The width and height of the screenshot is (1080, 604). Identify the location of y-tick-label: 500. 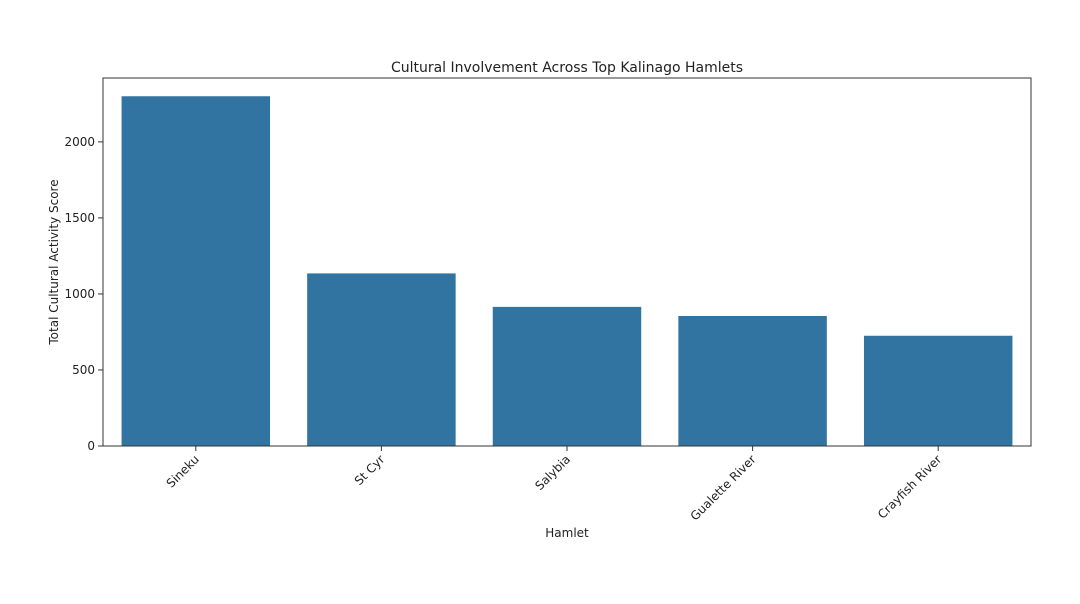
(83, 370).